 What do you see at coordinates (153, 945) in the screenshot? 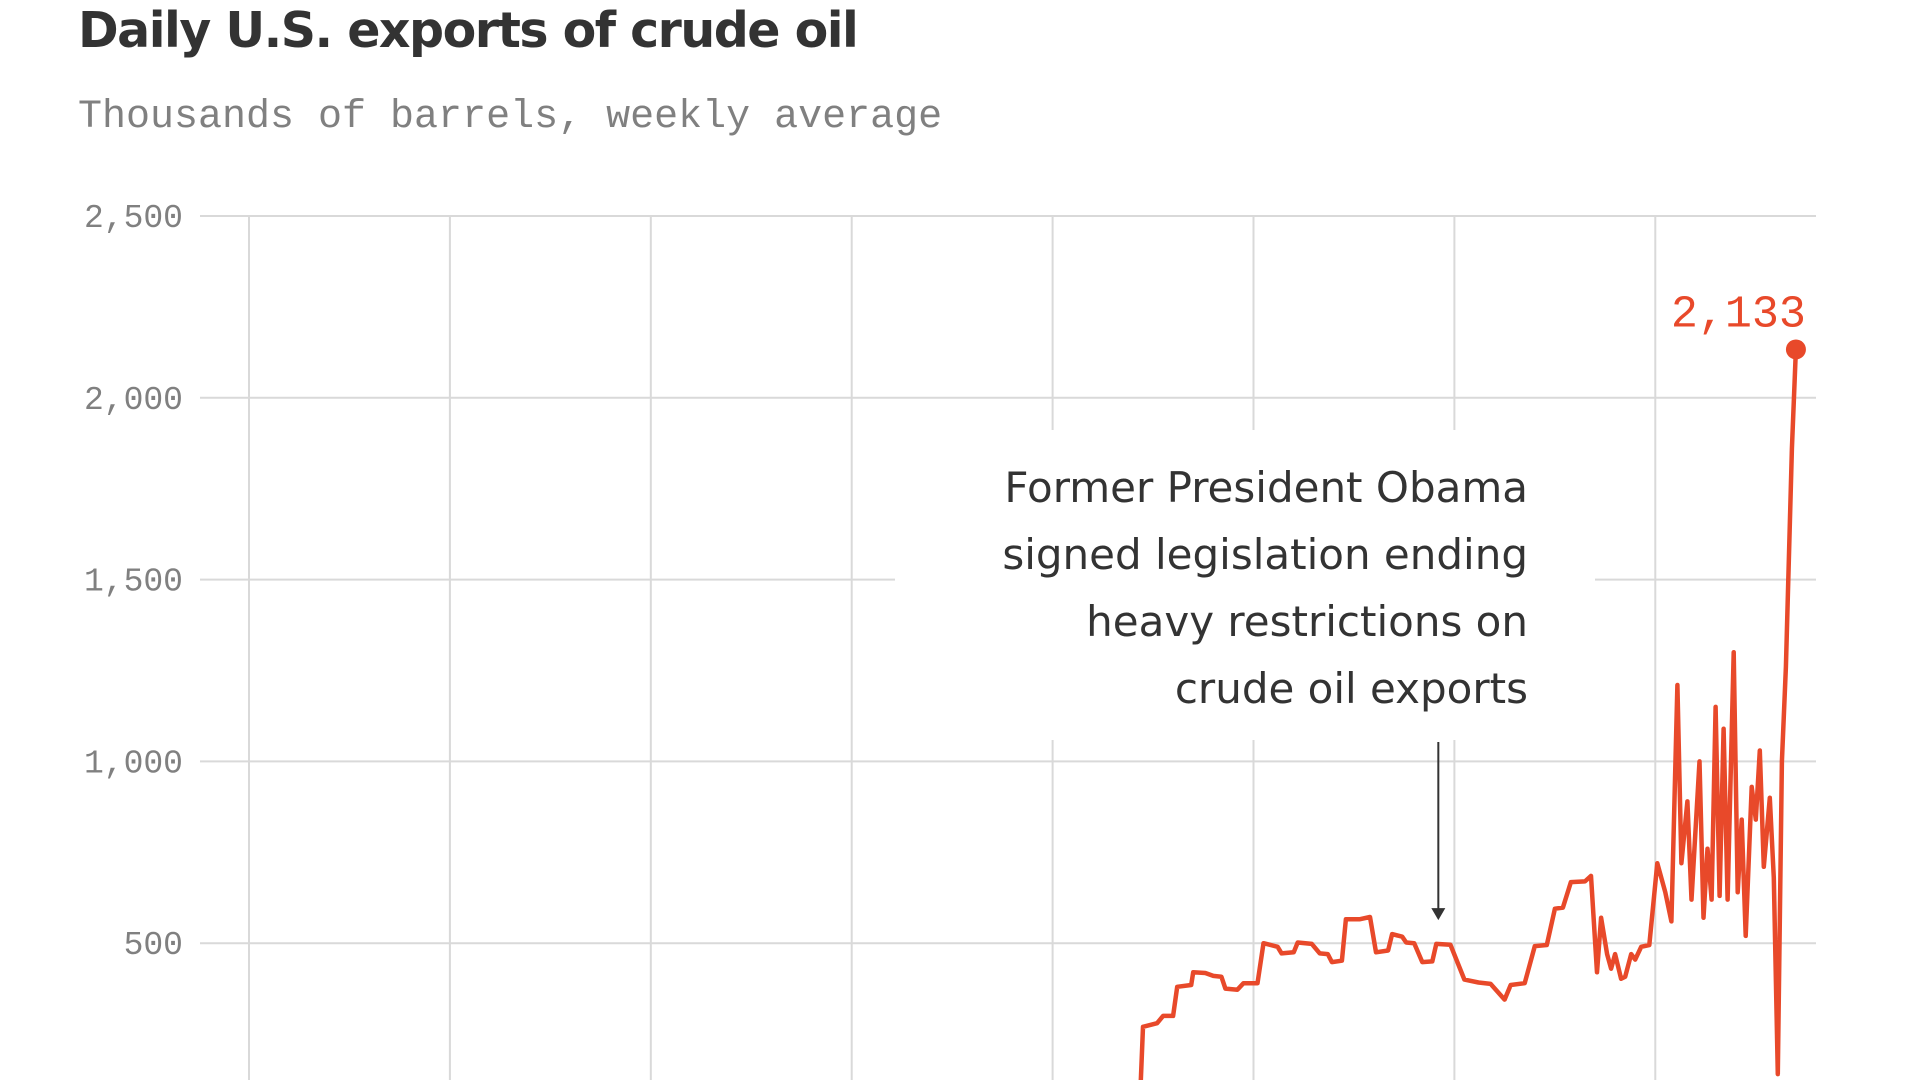
I see `y-tick-label: 500` at bounding box center [153, 945].